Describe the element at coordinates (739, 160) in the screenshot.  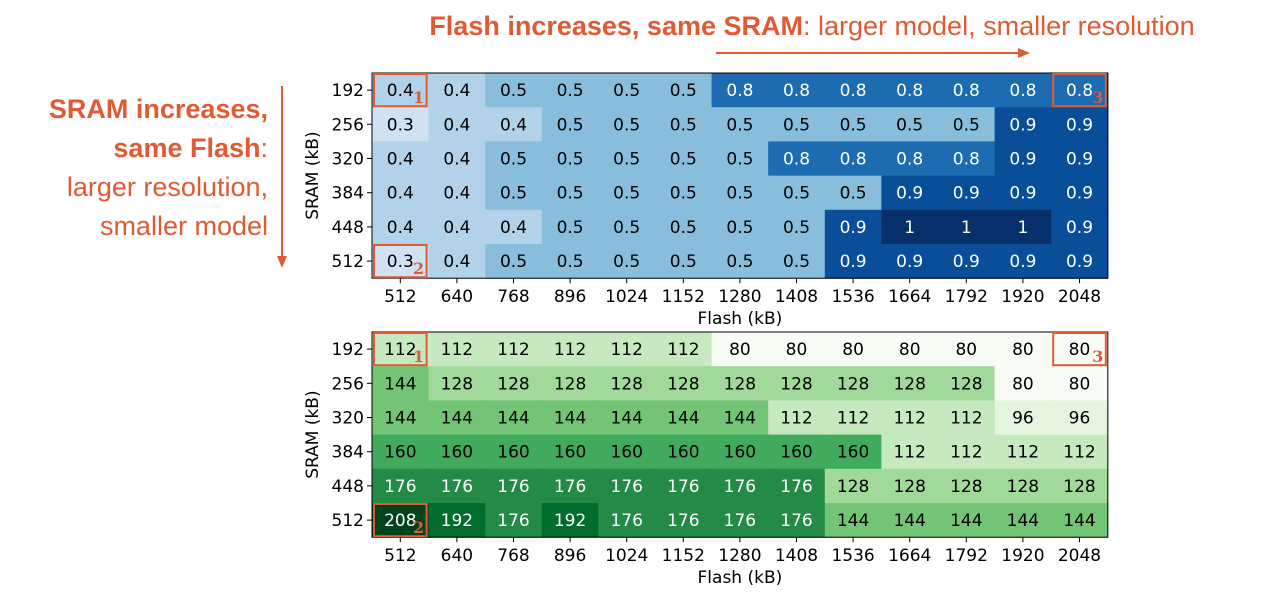
I see `blue-cell-label-r2-c6: 0.5` at that location.